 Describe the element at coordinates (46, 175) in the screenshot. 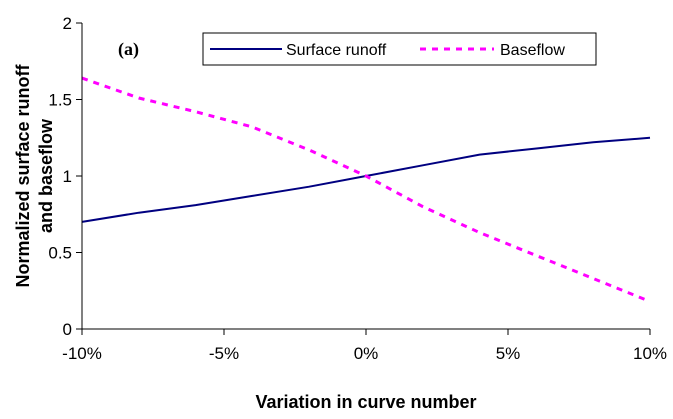

I see `y-axis-title-line-2: and baseflow` at that location.